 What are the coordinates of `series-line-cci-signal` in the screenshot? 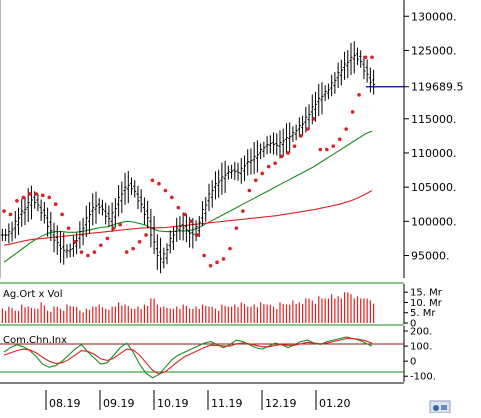 It's located at (188, 356).